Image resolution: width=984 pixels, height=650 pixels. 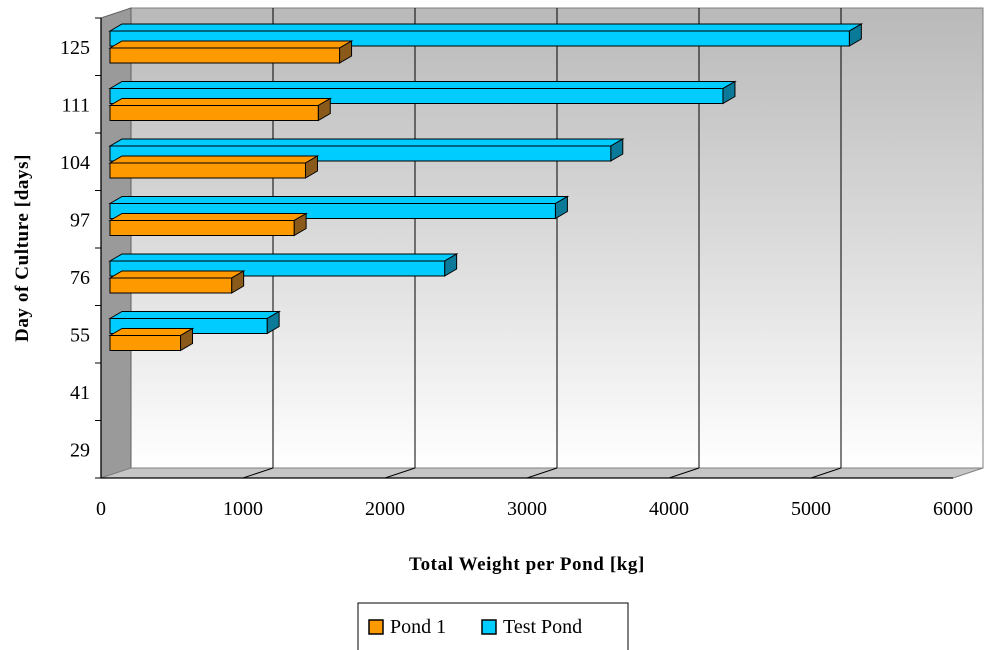 What do you see at coordinates (22, 248) in the screenshot?
I see `y-axis-title: Day of Culture [days]` at bounding box center [22, 248].